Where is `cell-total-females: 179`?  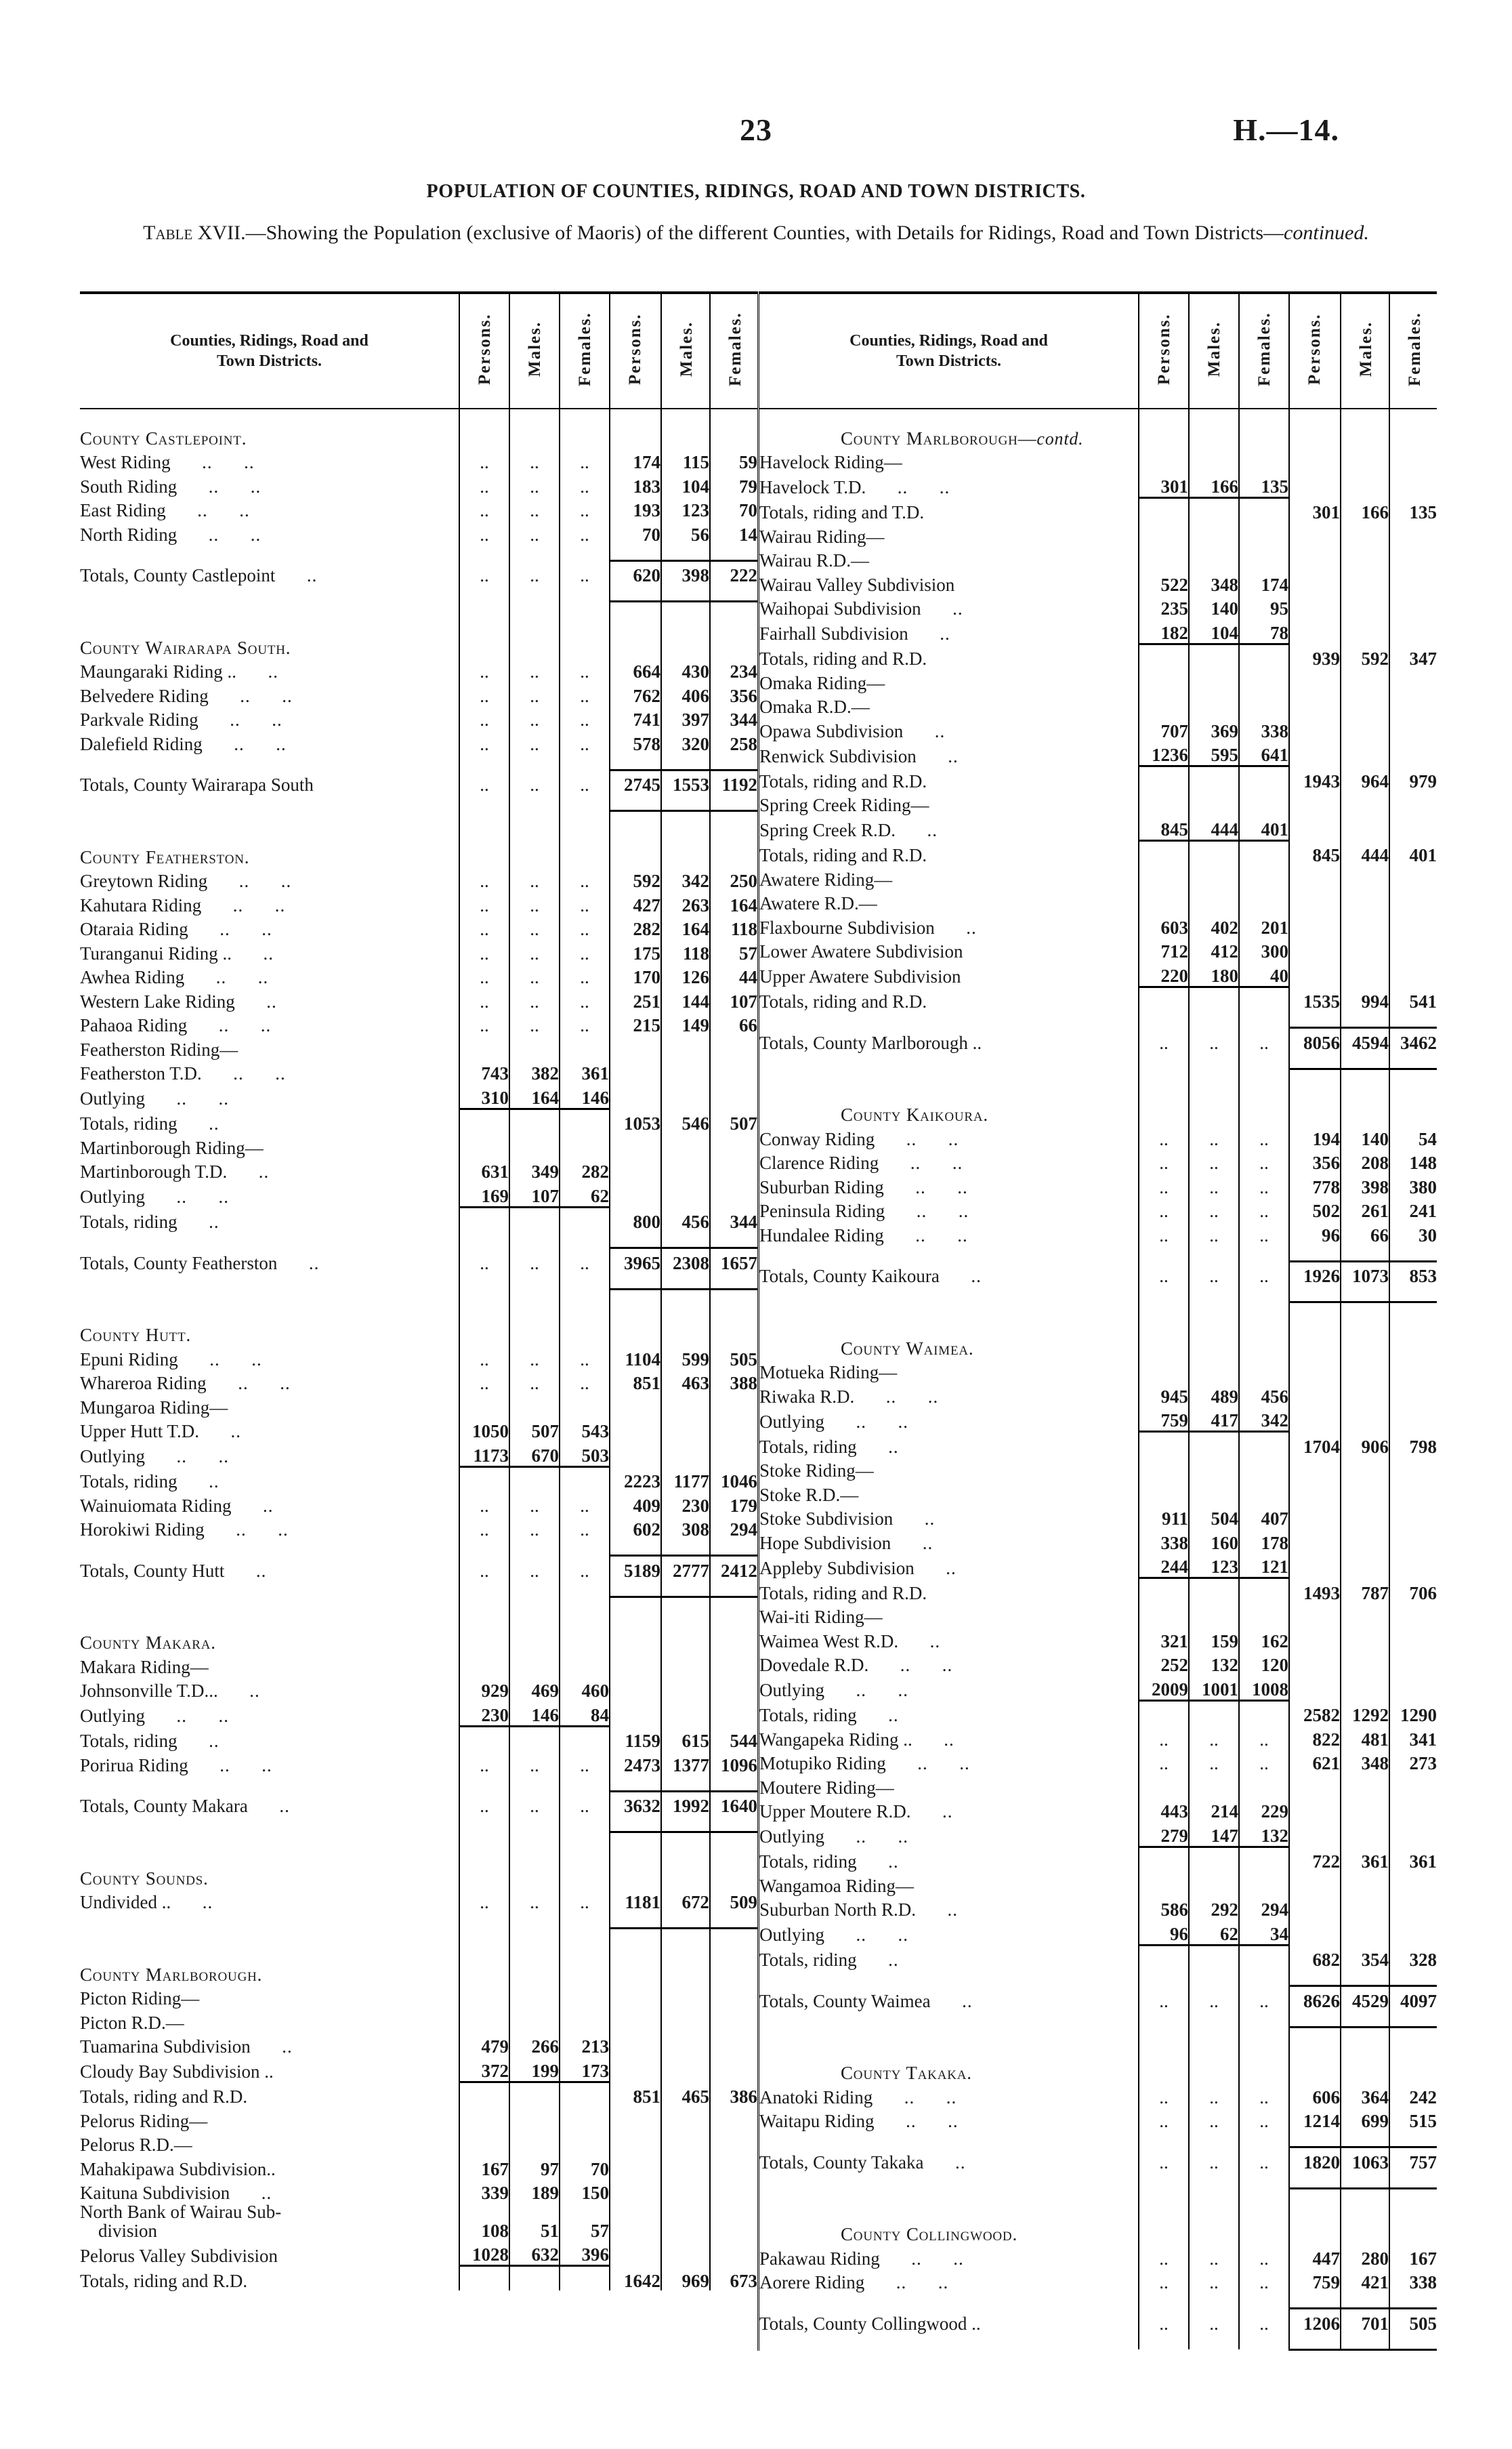
cell-total-females: 179 is located at coordinates (733, 1503).